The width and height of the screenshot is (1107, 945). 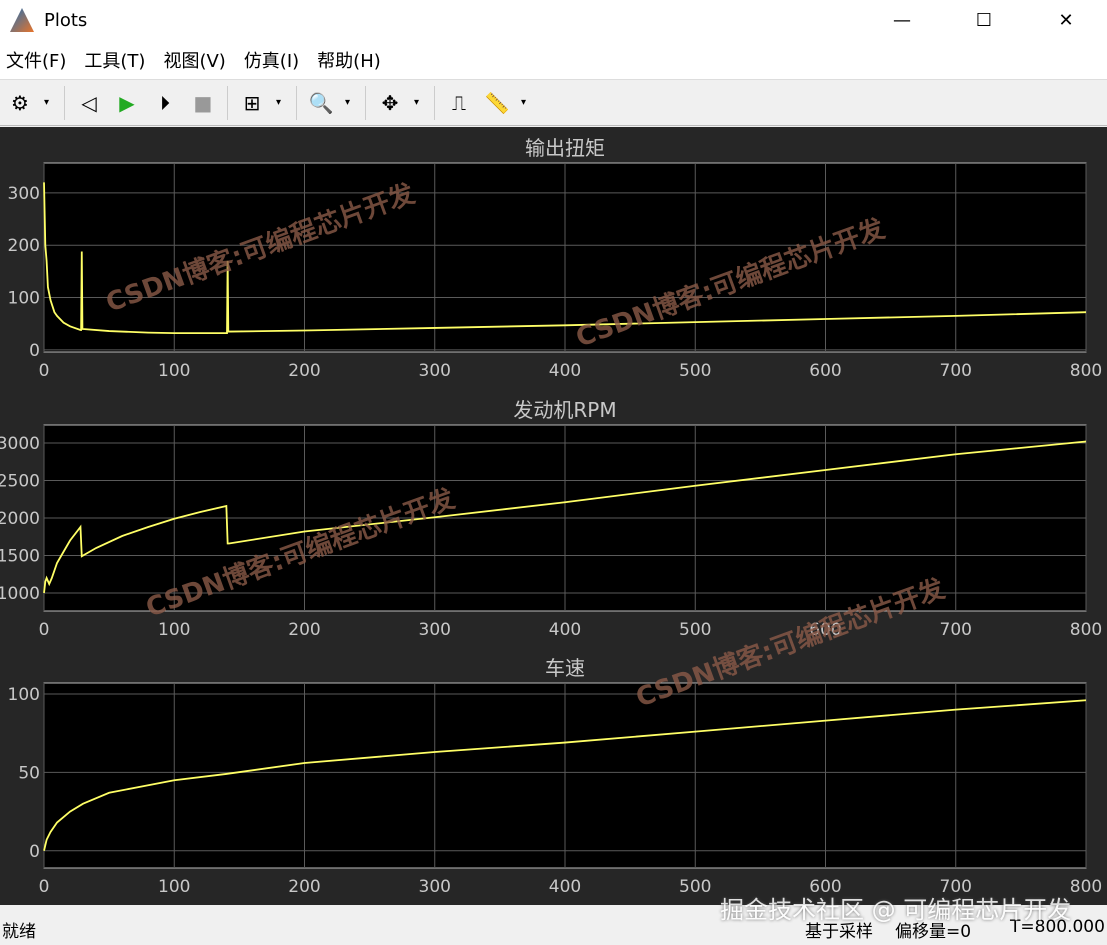 What do you see at coordinates (553, 925) in the screenshot?
I see `status-bar: 就绪 基于采样 偏移量=0 T=800.000` at bounding box center [553, 925].